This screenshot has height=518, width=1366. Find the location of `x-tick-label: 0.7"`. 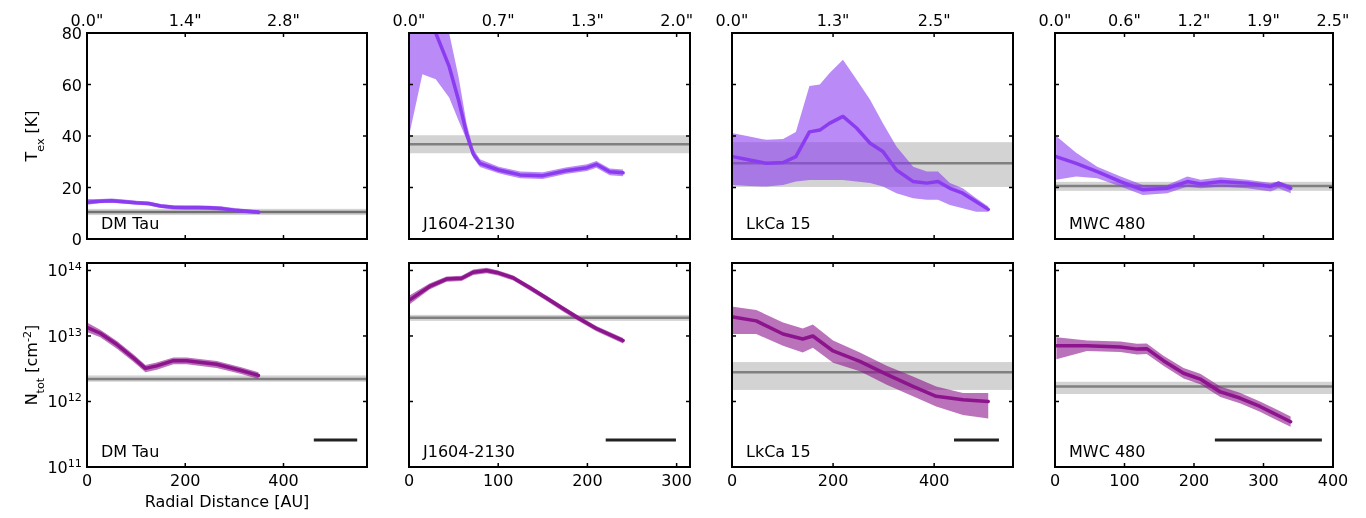

x-tick-label: 0.7" is located at coordinates (498, 20).